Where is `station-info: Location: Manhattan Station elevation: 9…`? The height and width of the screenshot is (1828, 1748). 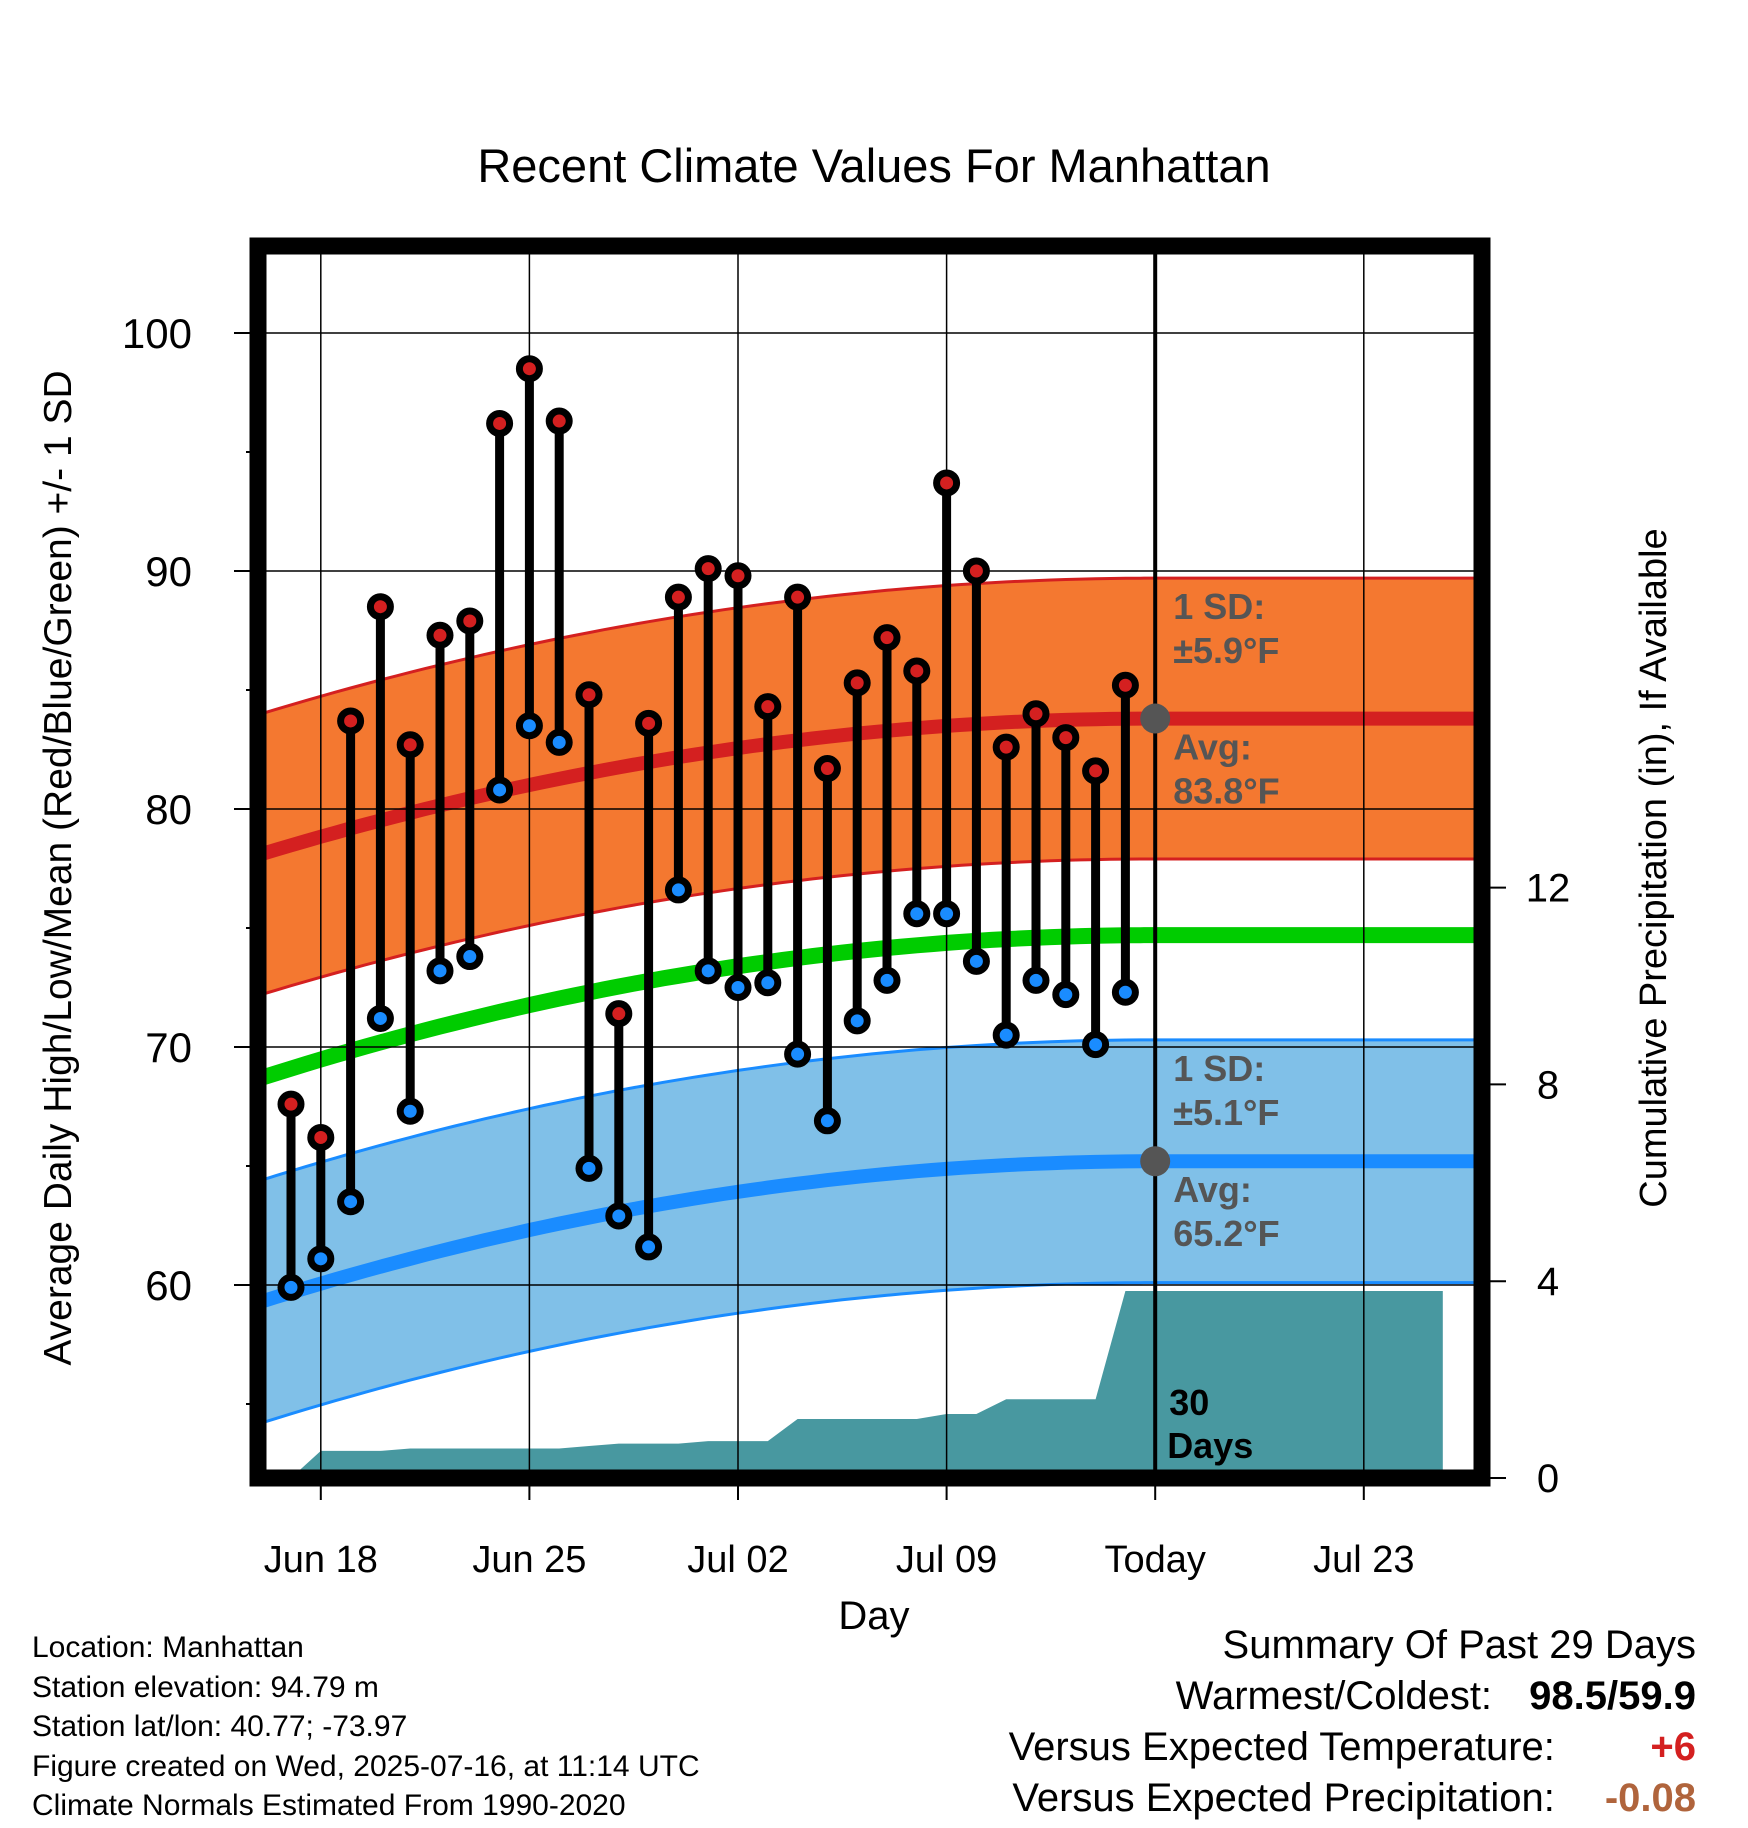
station-info: Location: Manhattan Station elevation: 9… is located at coordinates (366, 1727).